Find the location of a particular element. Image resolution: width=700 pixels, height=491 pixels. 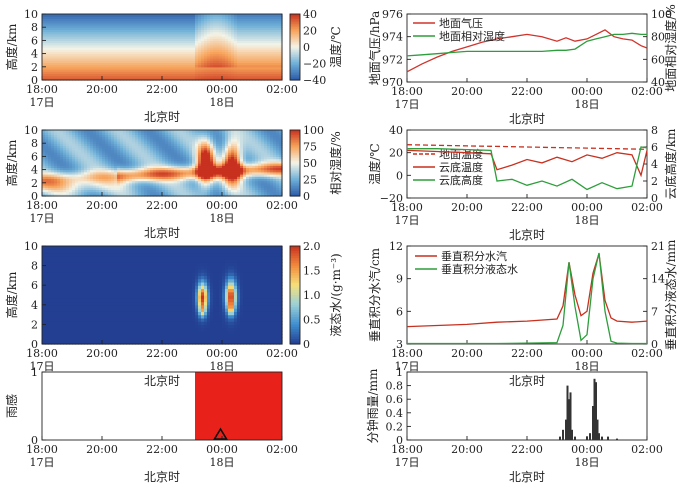

temp_profile-colorbar-step is located at coordinates (295, 68).